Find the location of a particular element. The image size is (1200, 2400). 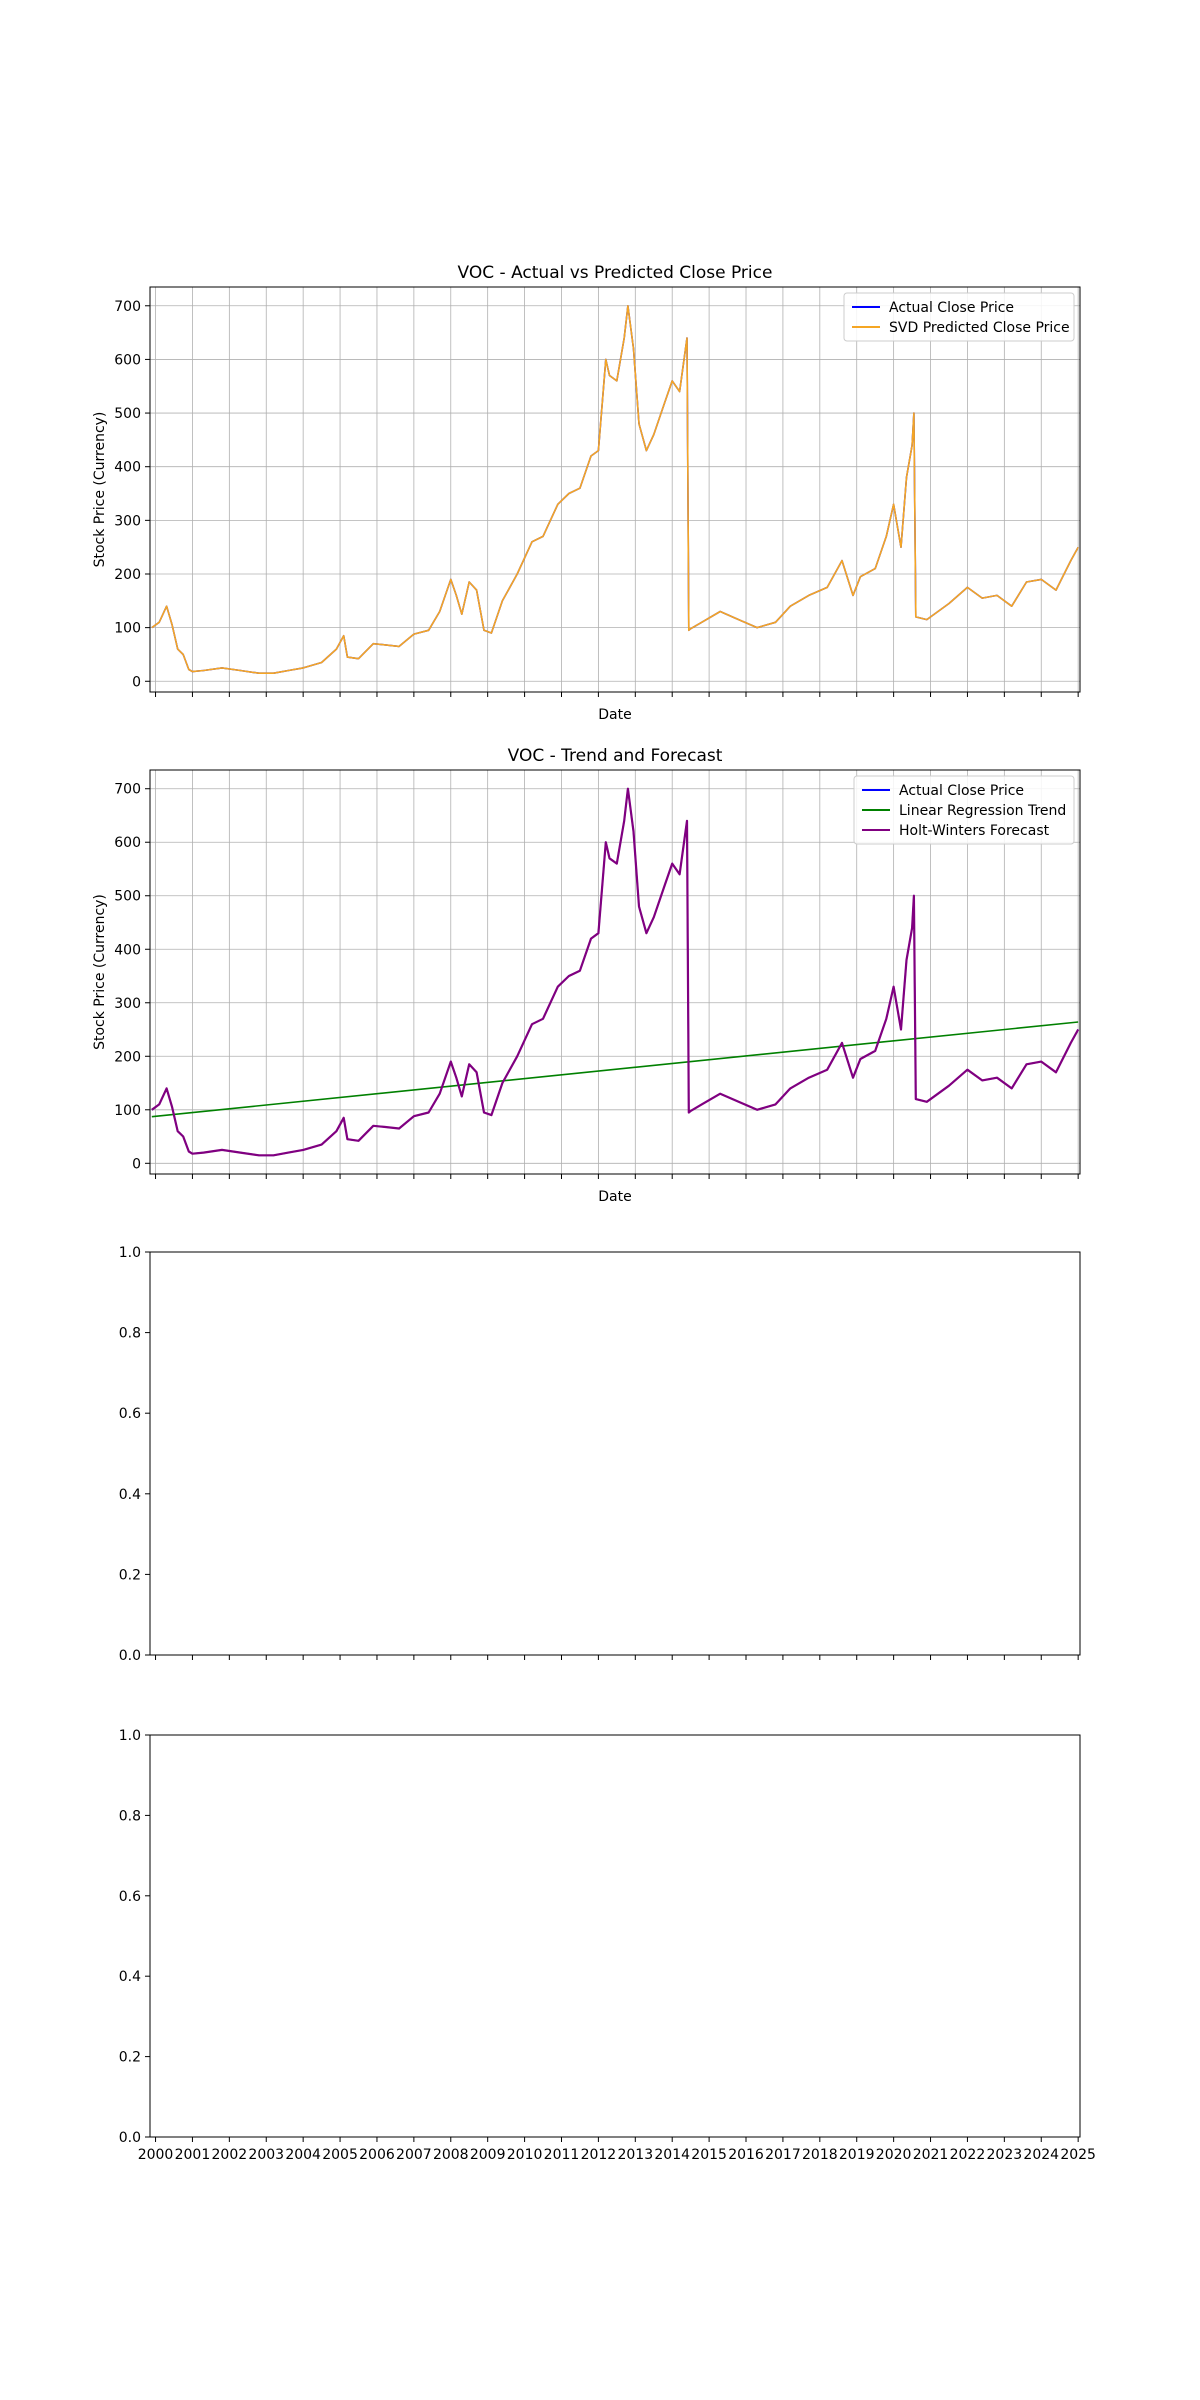

x-tick-label: 2020 is located at coordinates (894, 2155).